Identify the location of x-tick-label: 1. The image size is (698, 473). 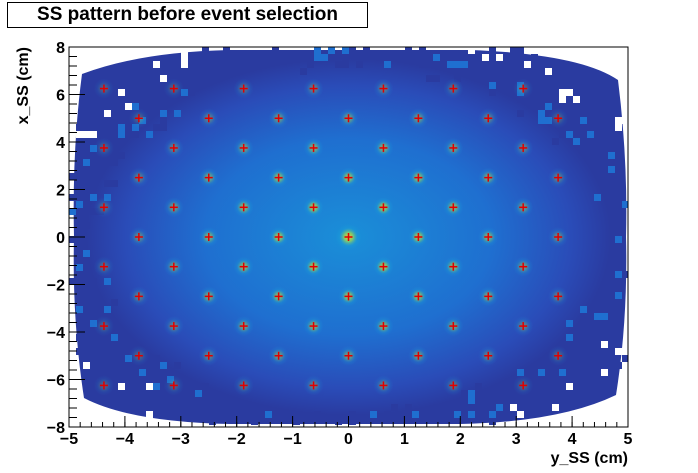
(404, 439).